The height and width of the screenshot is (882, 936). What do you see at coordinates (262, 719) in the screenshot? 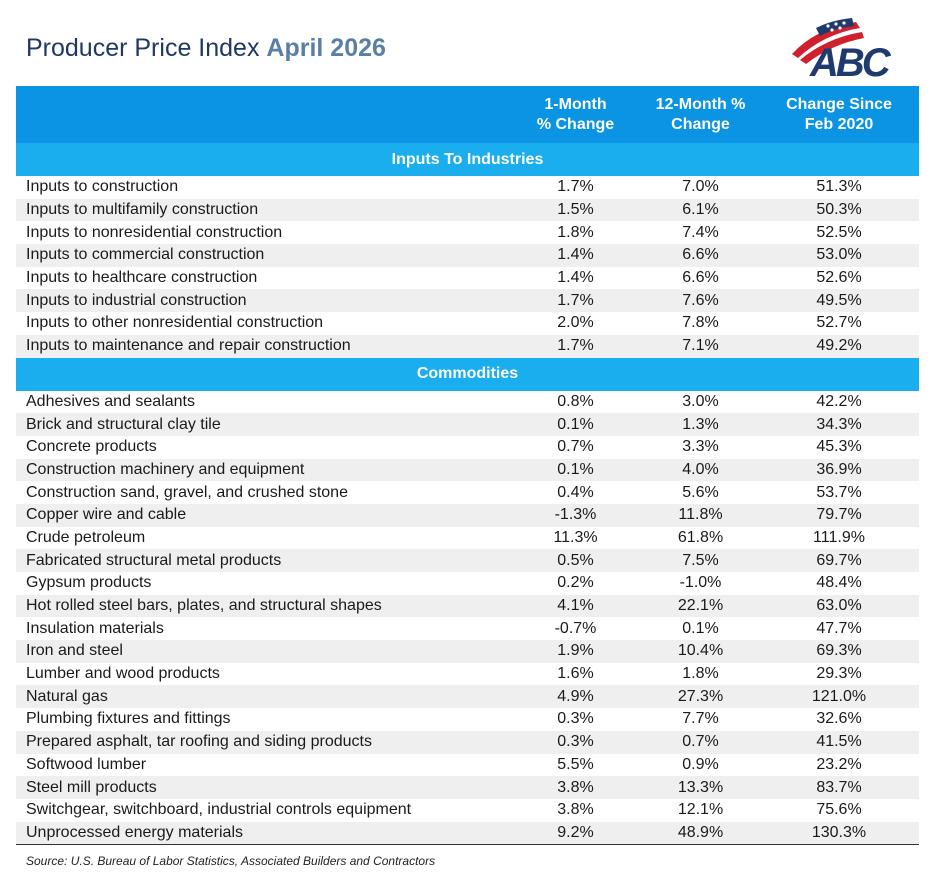
I see `row-label: Plumbing fixtures and fittings` at bounding box center [262, 719].